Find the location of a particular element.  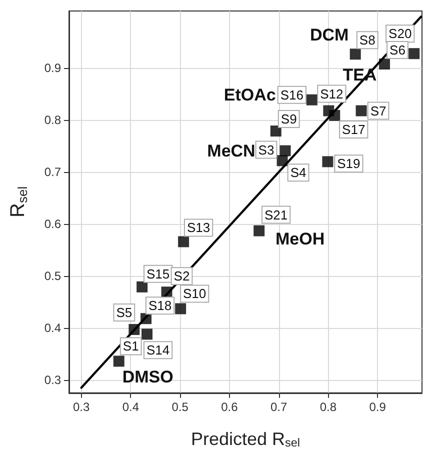

y-tick-label: 0.6 is located at coordinates (53, 224).